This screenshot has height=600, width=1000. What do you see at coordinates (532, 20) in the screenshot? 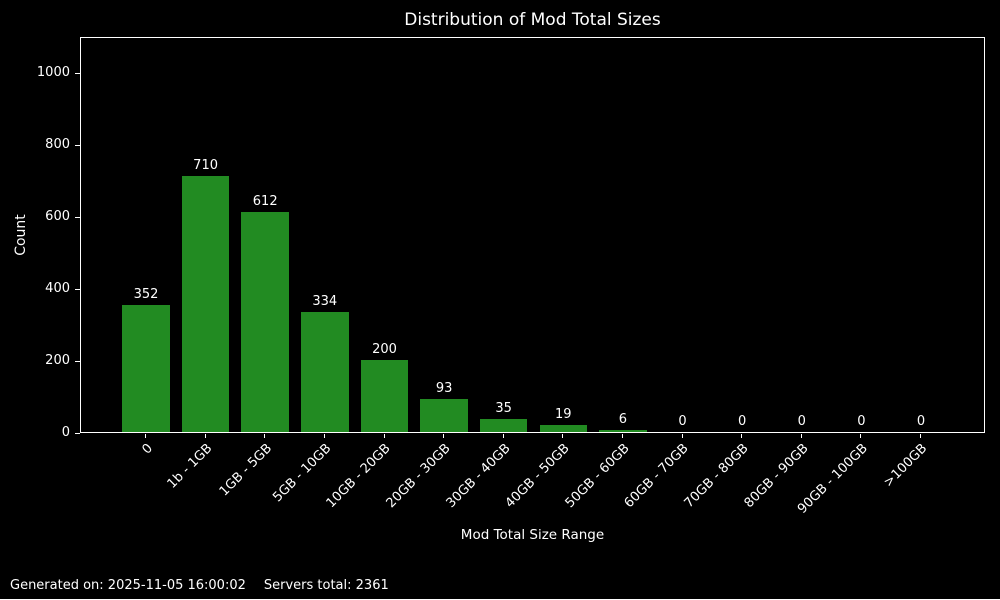
I see `chart-title: Distribution of Mod Total Sizes` at bounding box center [532, 20].